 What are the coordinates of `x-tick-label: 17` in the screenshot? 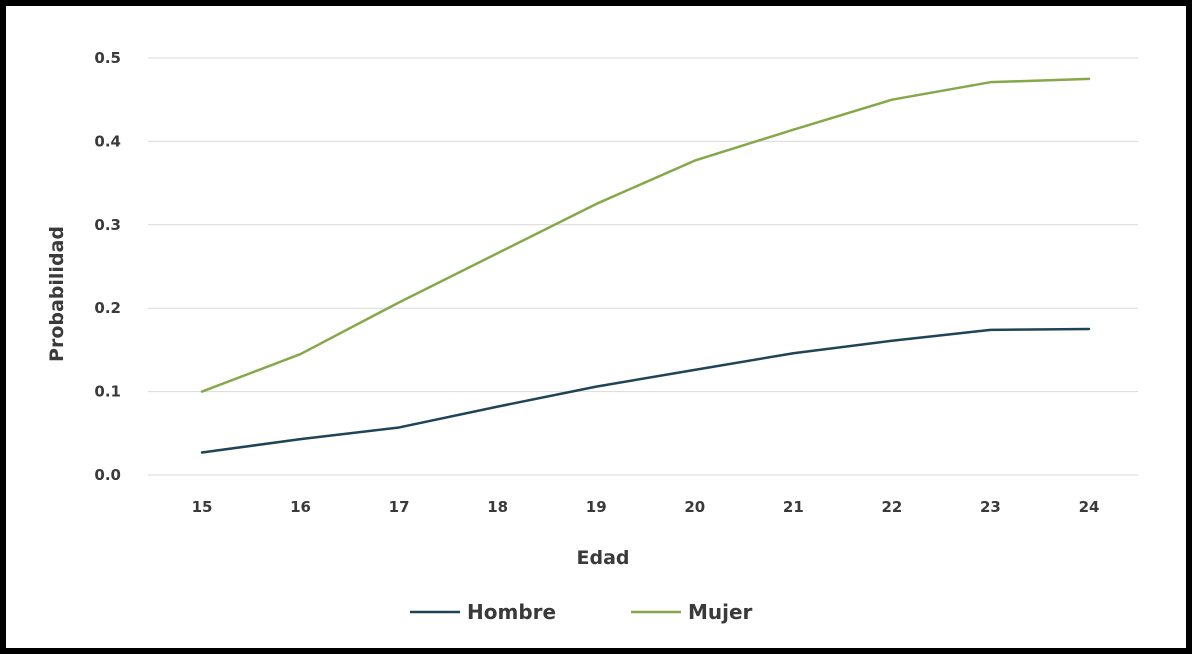 It's located at (399, 507).